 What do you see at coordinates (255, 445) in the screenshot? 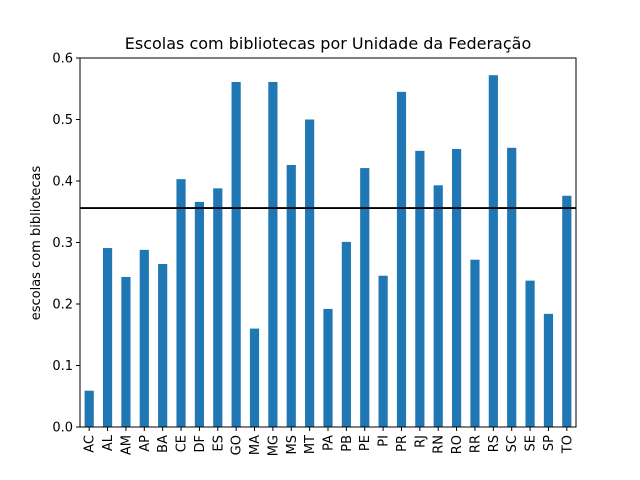
I see `x-tick-label: MA` at bounding box center [255, 445].